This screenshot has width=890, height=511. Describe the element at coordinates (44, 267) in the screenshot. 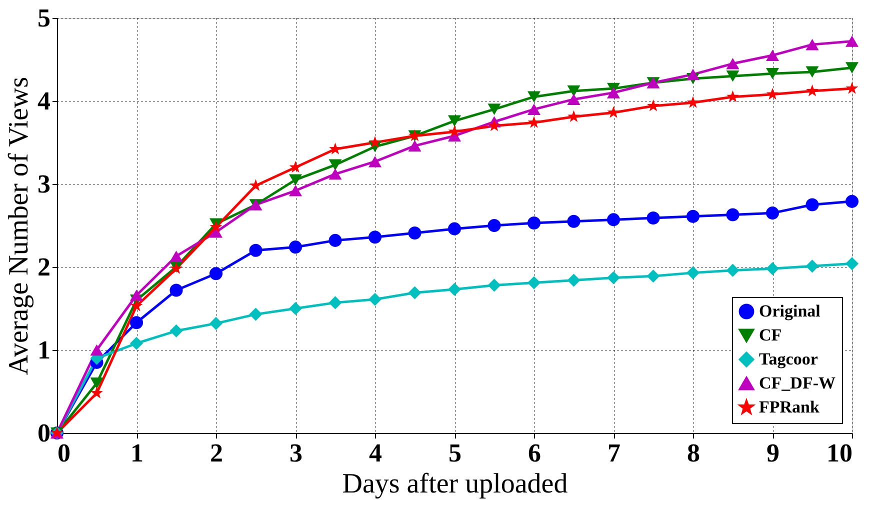

I see `y-tick-label: 2` at that location.